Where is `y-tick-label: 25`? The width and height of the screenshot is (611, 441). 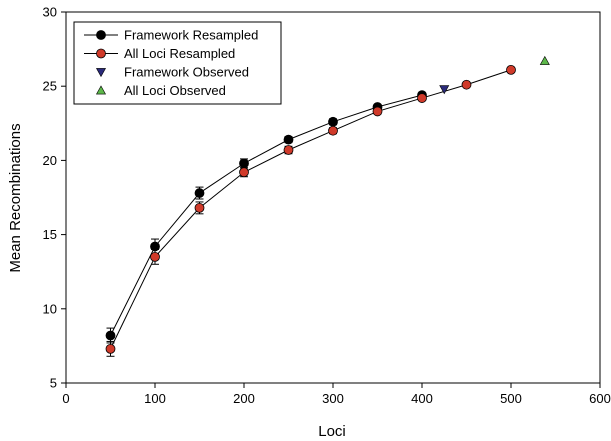
y-tick-label: 25 is located at coordinates (50, 86).